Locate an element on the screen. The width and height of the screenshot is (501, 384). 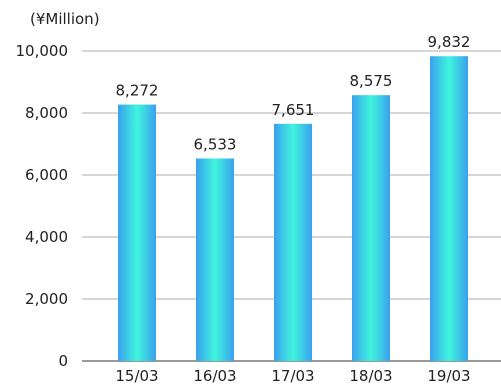
data-label: 6,533 is located at coordinates (215, 144).